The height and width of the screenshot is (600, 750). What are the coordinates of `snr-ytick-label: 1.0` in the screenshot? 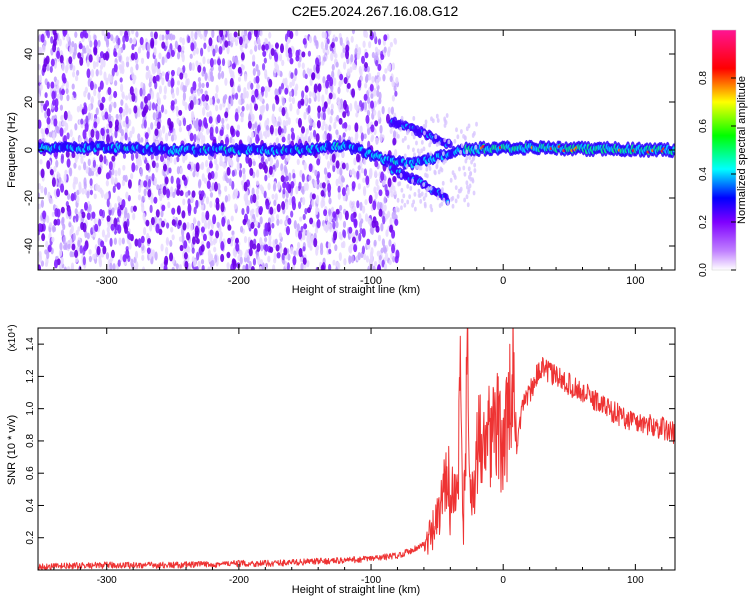 It's located at (30, 408).